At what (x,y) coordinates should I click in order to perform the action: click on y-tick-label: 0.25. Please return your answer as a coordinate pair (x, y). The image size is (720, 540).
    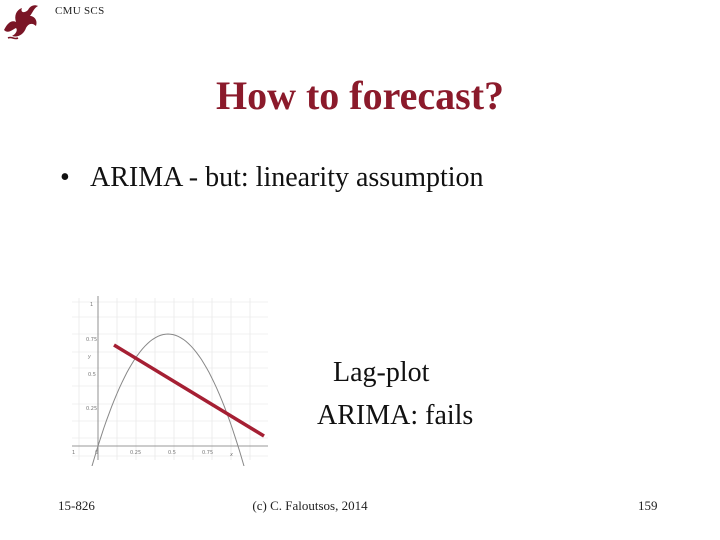
    Looking at the image, I should click on (91, 409).